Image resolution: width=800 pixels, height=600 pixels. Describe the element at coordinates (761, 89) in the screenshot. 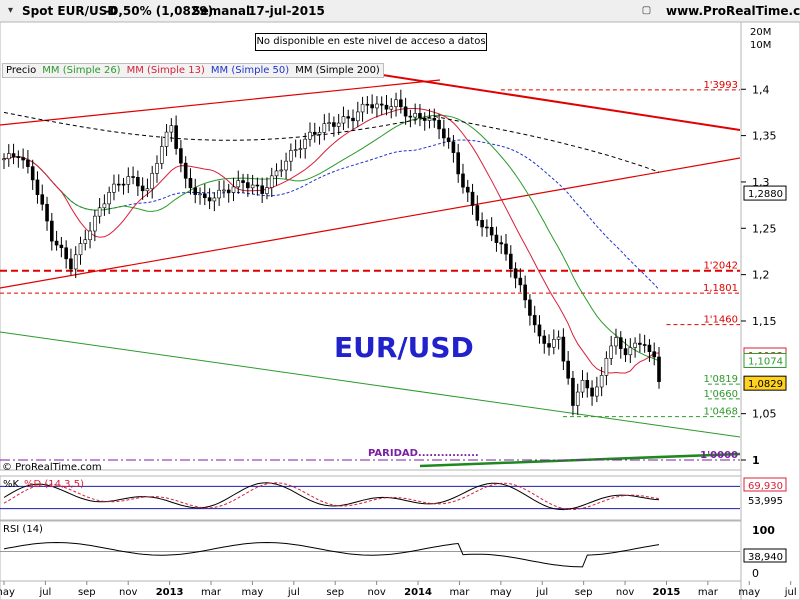

I see `y-tick-label: 1,4` at that location.